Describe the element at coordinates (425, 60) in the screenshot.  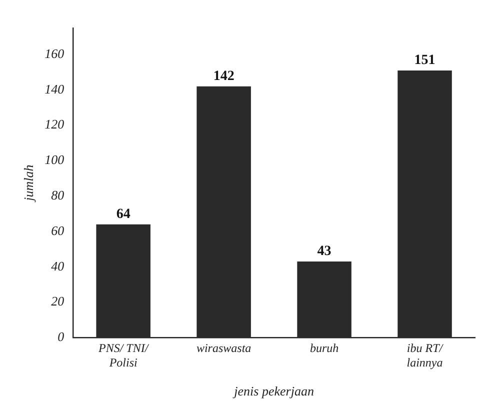
I see `data-label: 151` at that location.